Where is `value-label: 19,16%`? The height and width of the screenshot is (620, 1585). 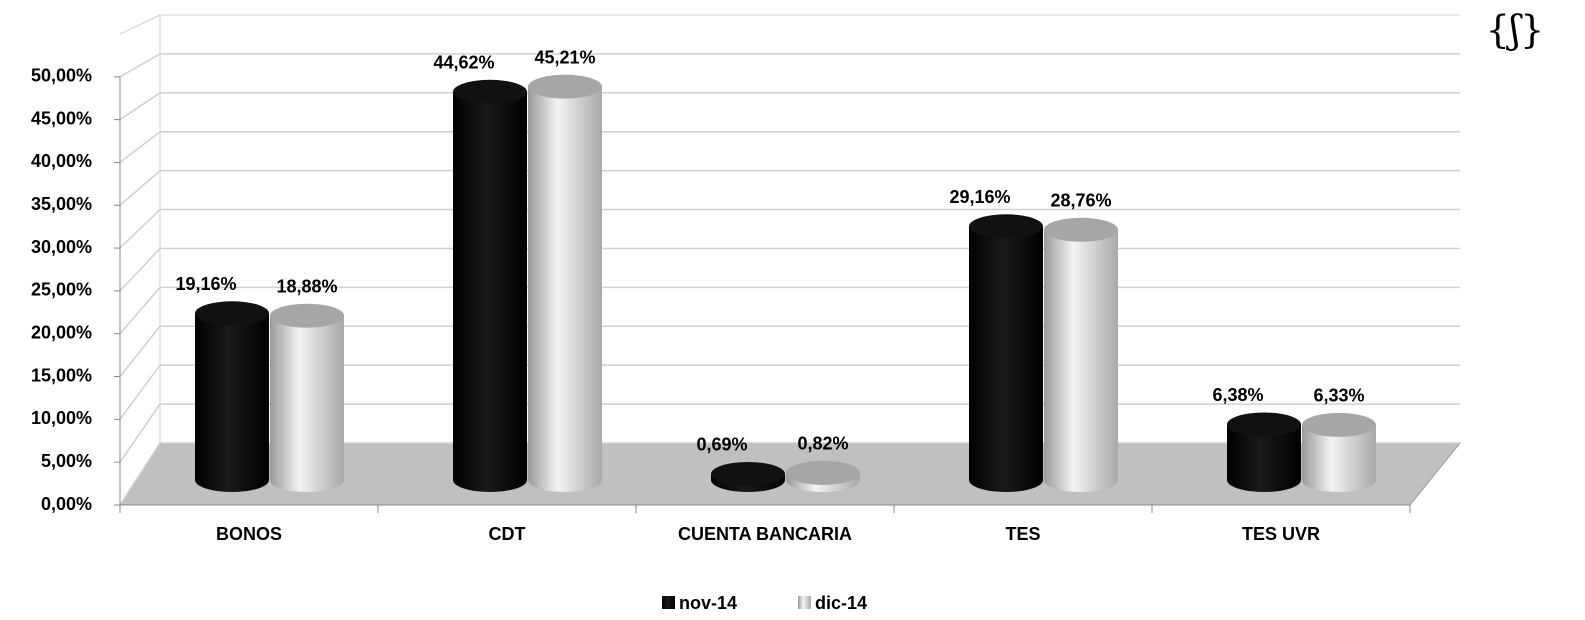 value-label: 19,16% is located at coordinates (205, 284).